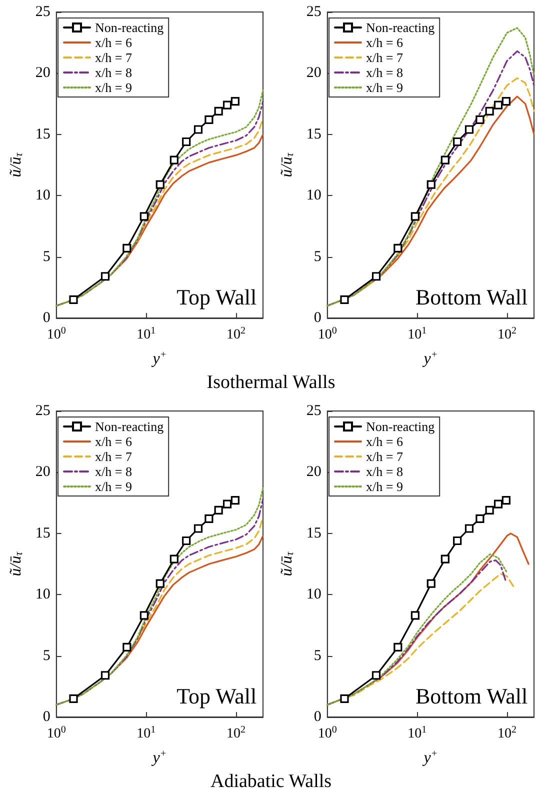 The height and width of the screenshot is (798, 542). I want to click on text: Isothermal Walls, so click(271, 382).